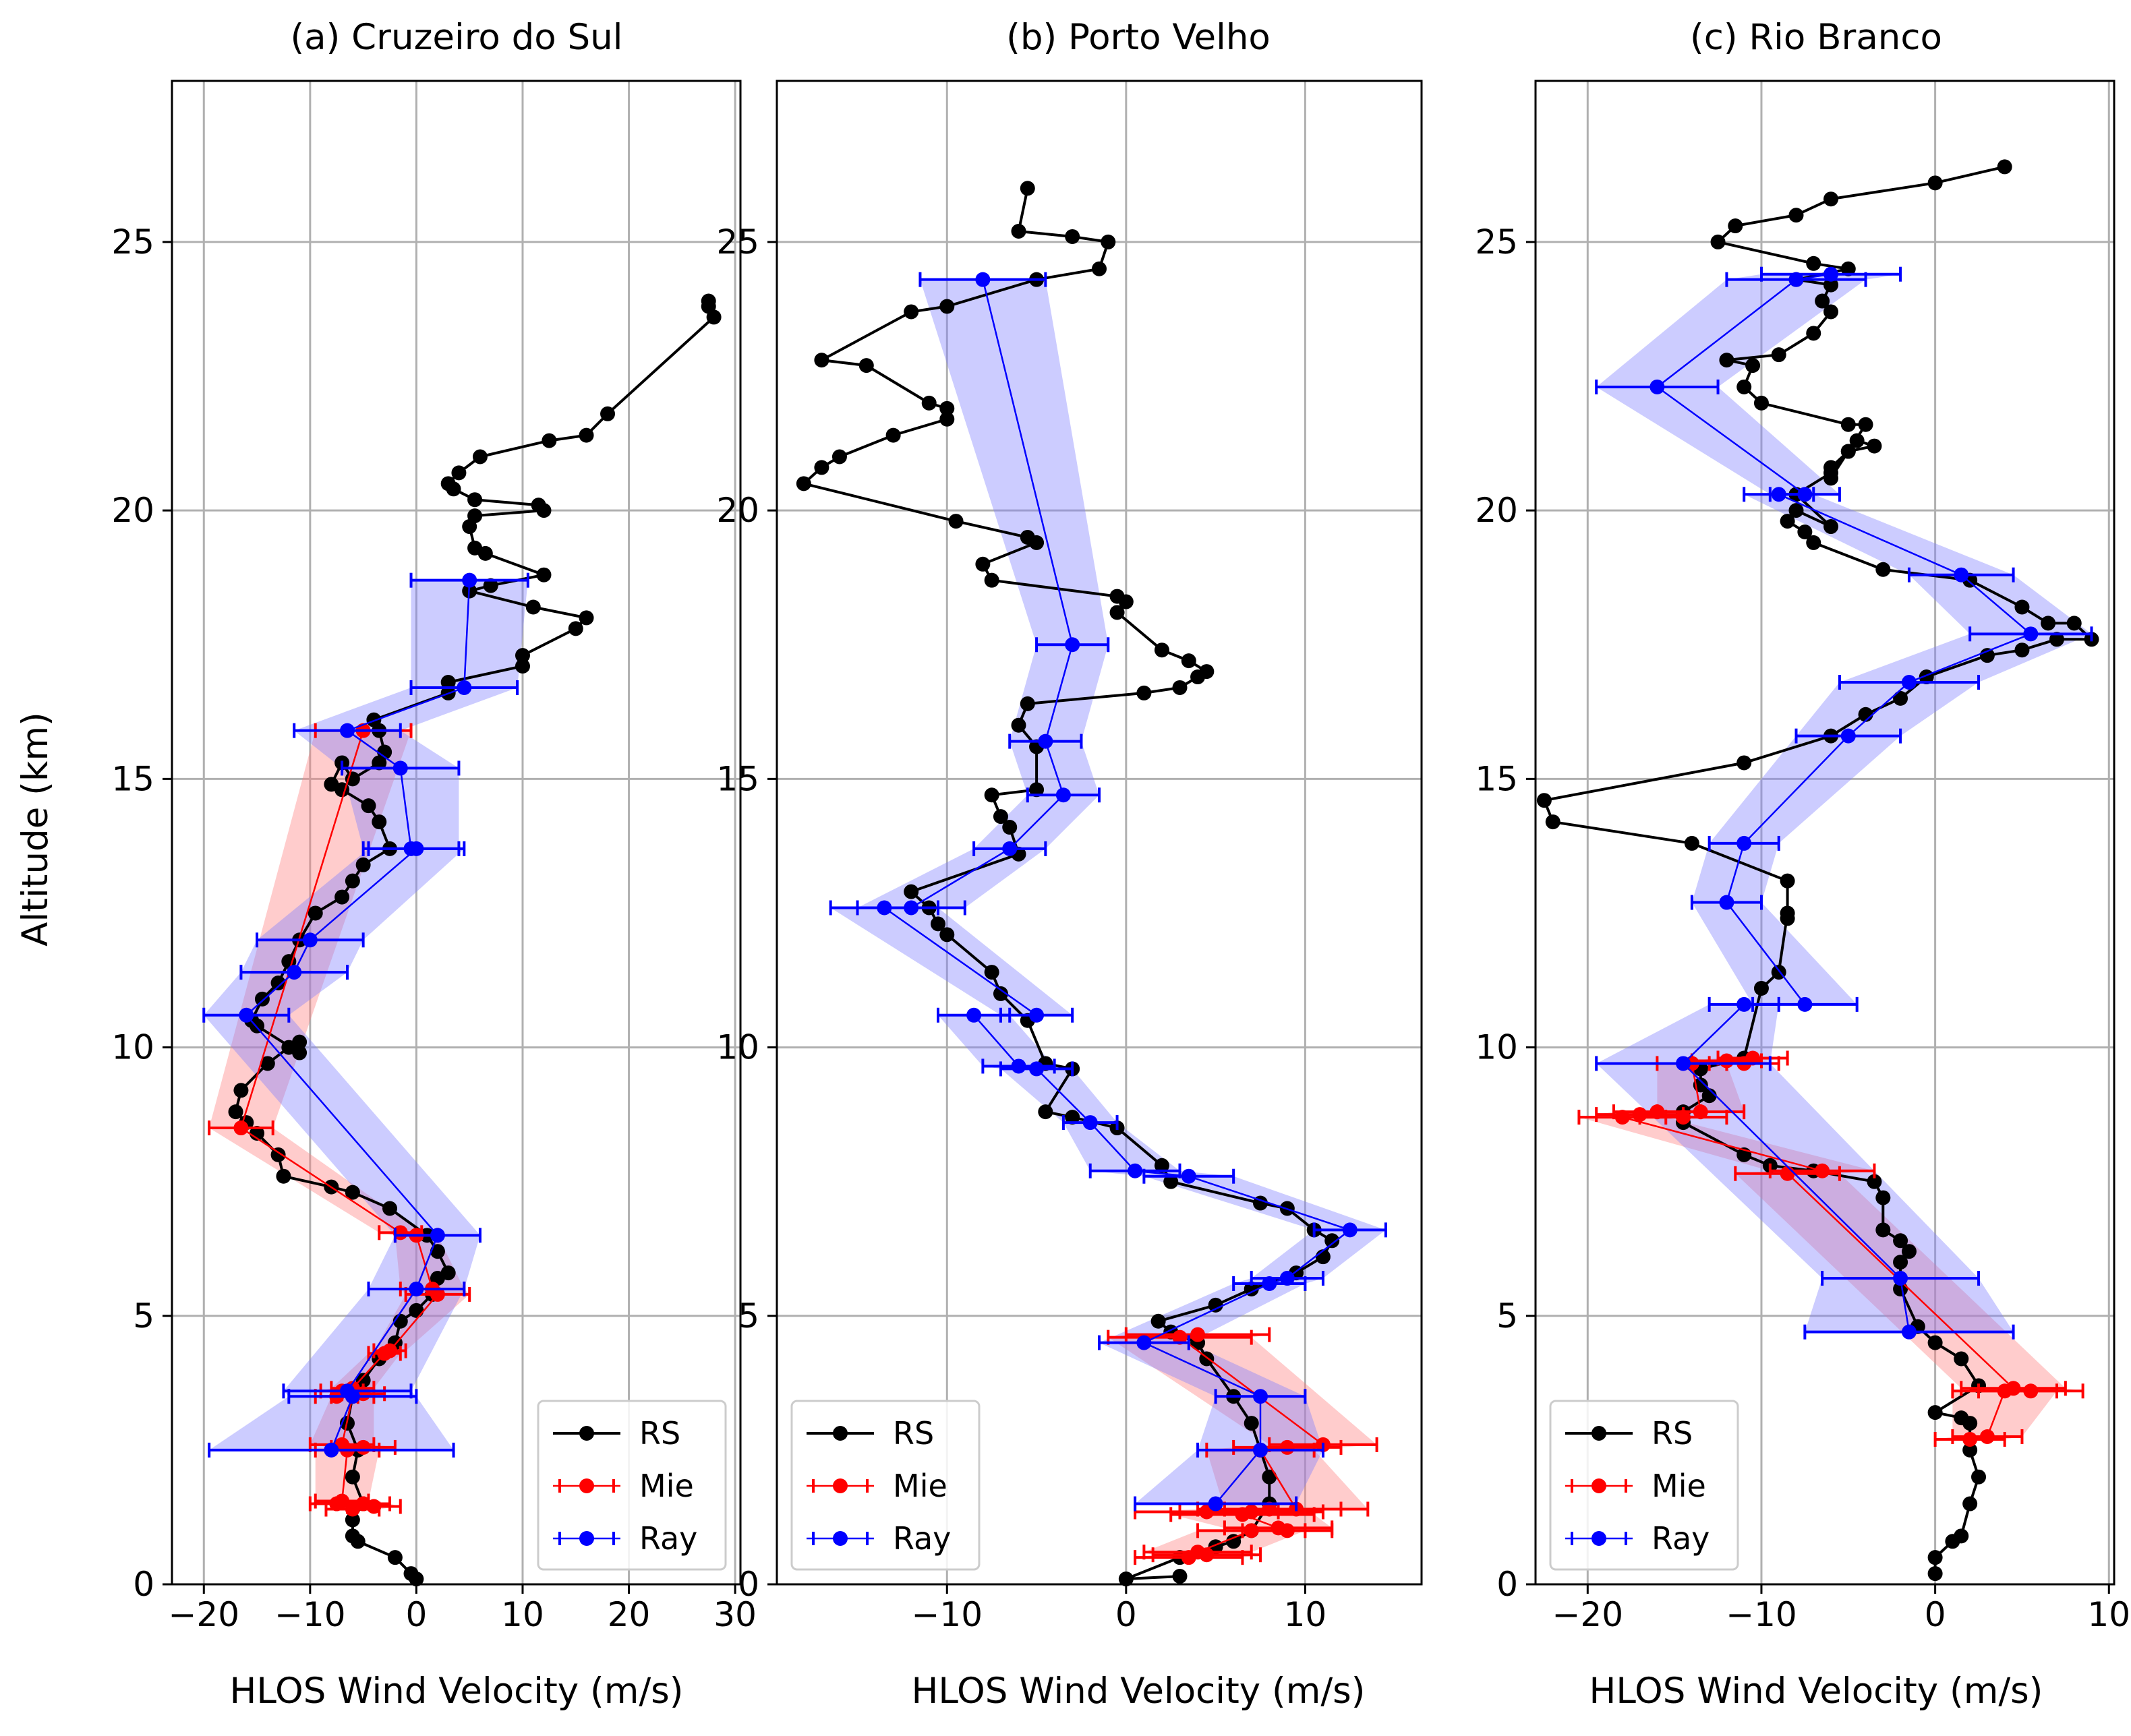  I want to click on legend-box, so click(1644, 1485).